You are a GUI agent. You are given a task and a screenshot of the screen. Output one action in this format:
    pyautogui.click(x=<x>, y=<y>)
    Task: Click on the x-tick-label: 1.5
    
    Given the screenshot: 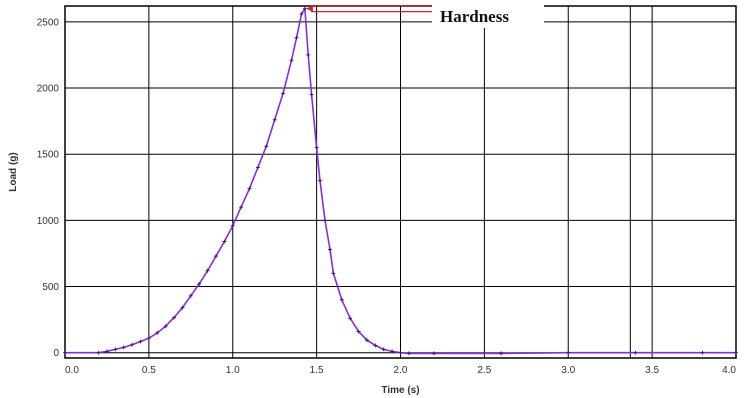 What is the action you would take?
    pyautogui.click(x=317, y=370)
    